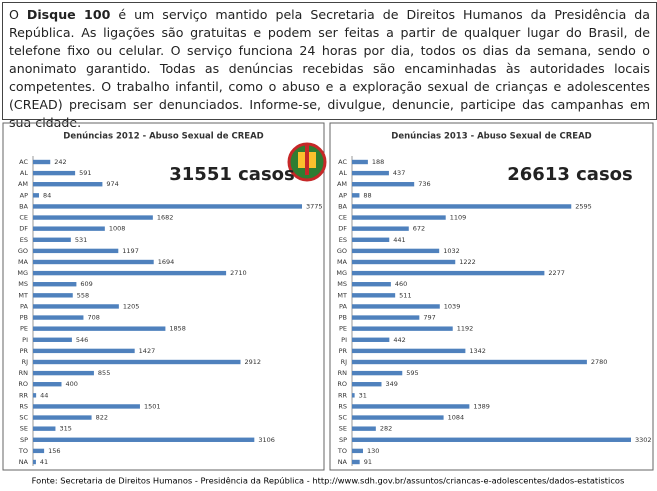 Image resolution: width=657 pixels, height=491 pixels. What do you see at coordinates (81, 240) in the screenshot?
I see `value-label: 531` at bounding box center [81, 240].